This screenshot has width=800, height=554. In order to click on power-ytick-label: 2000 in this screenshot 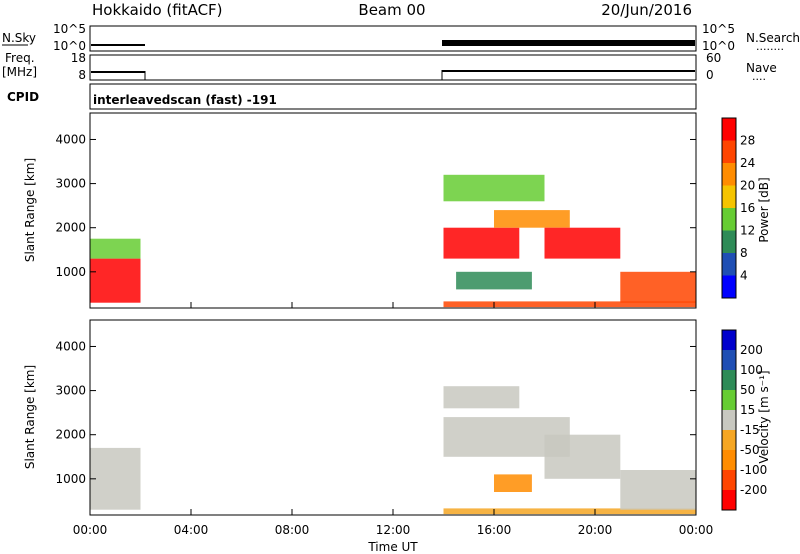, I will do `click(70, 228)`.